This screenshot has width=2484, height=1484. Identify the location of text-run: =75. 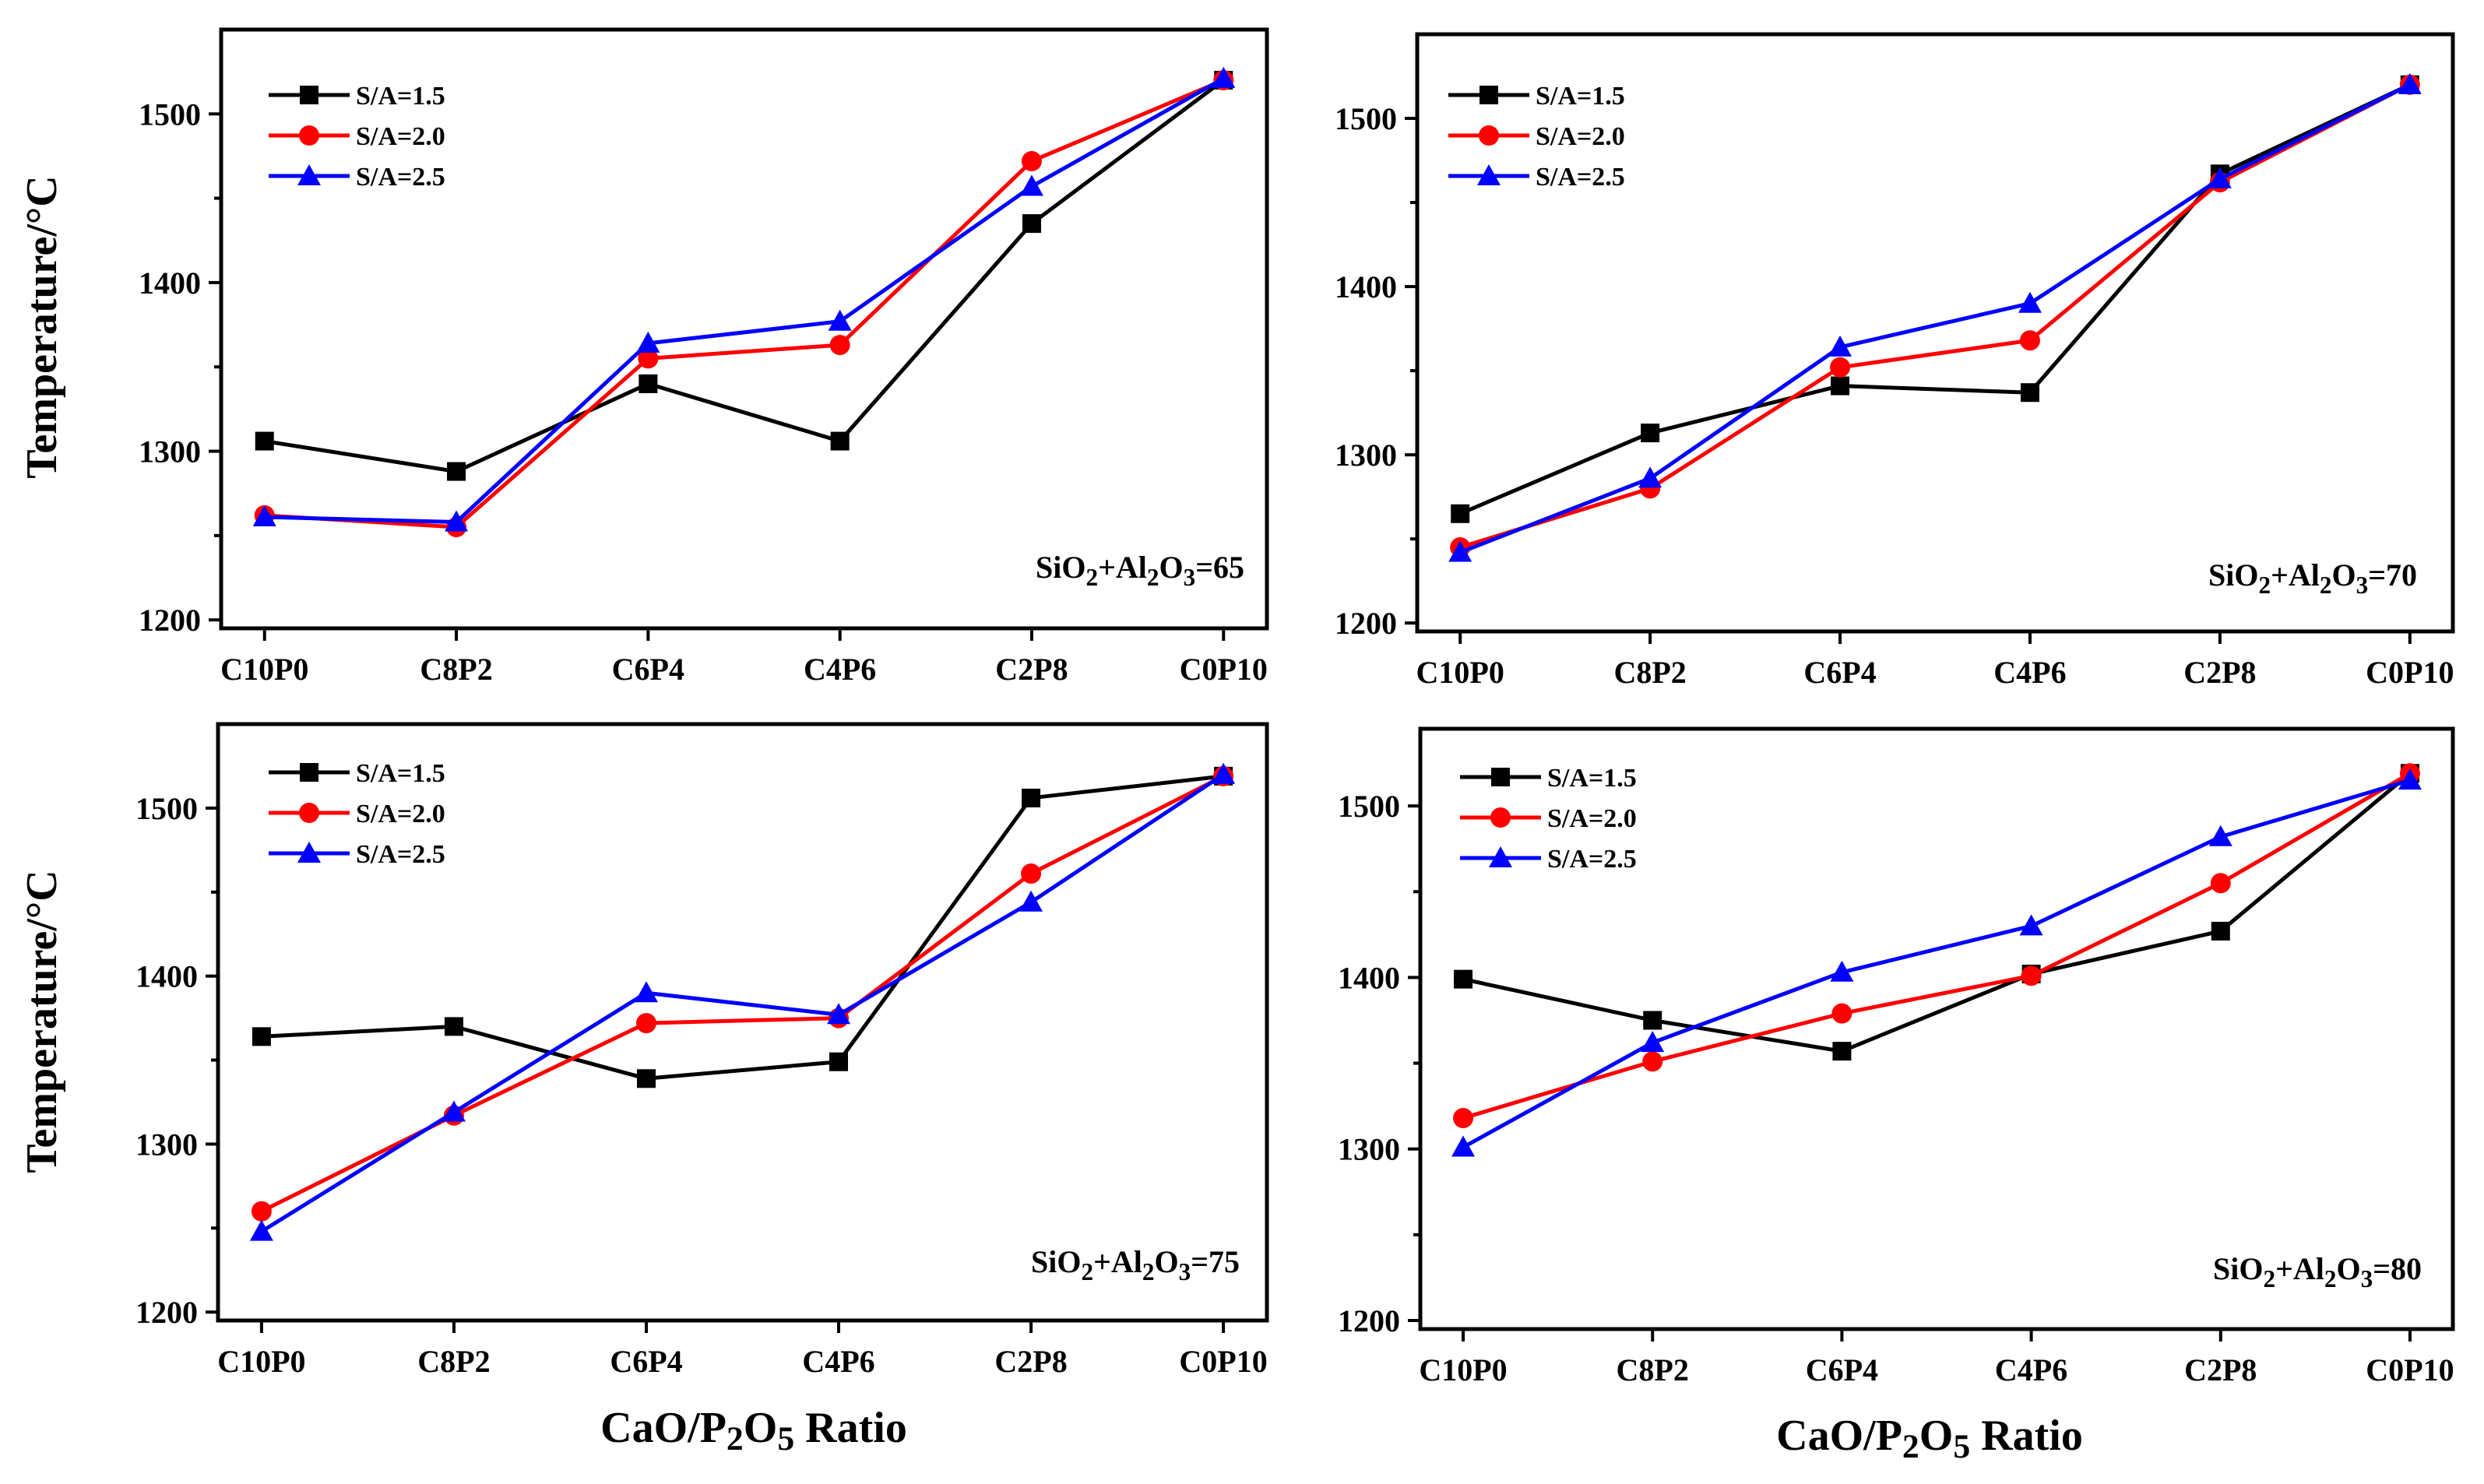
(1215, 1261).